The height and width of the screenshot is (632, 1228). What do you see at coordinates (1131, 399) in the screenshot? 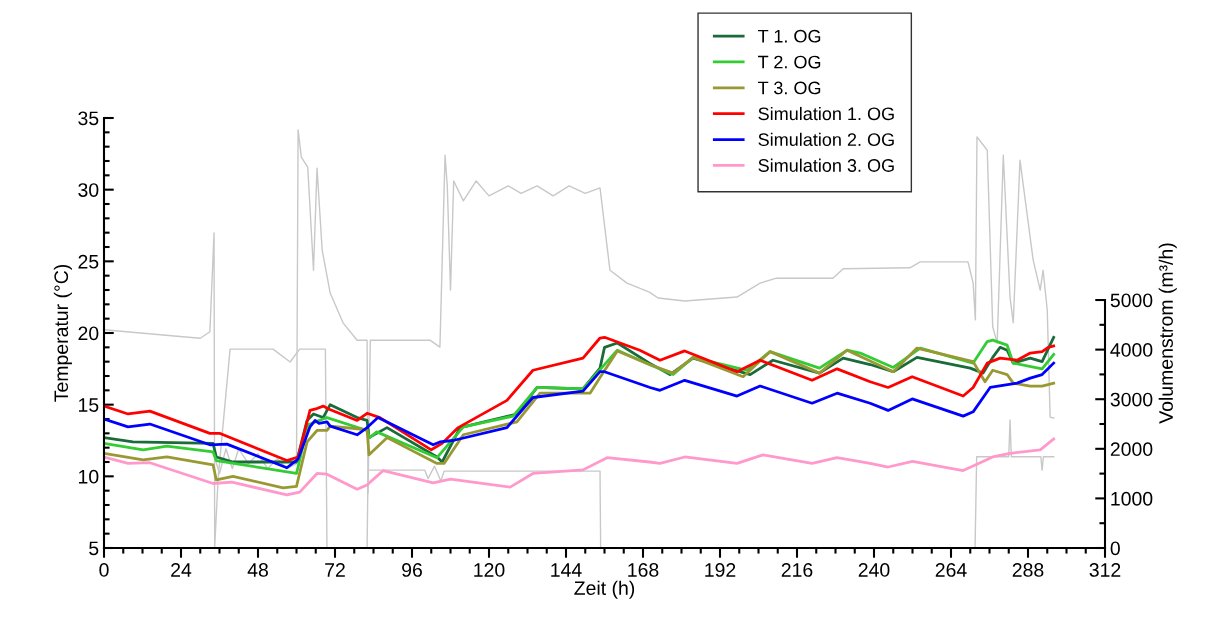
I see `y2-tick-label: 3000` at bounding box center [1131, 399].